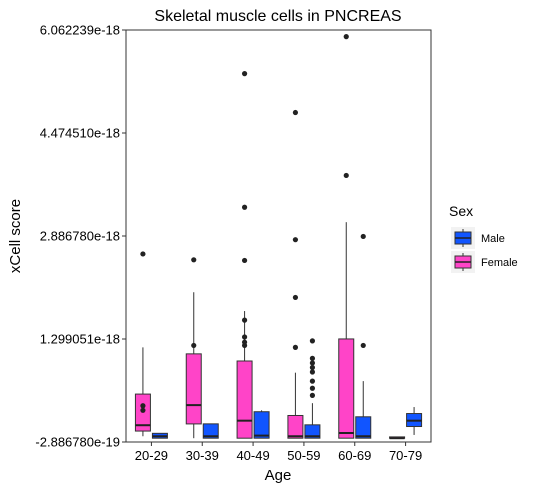 The height and width of the screenshot is (489, 536). Describe the element at coordinates (202, 455) in the screenshot. I see `x-tick-label: 30-39` at that location.